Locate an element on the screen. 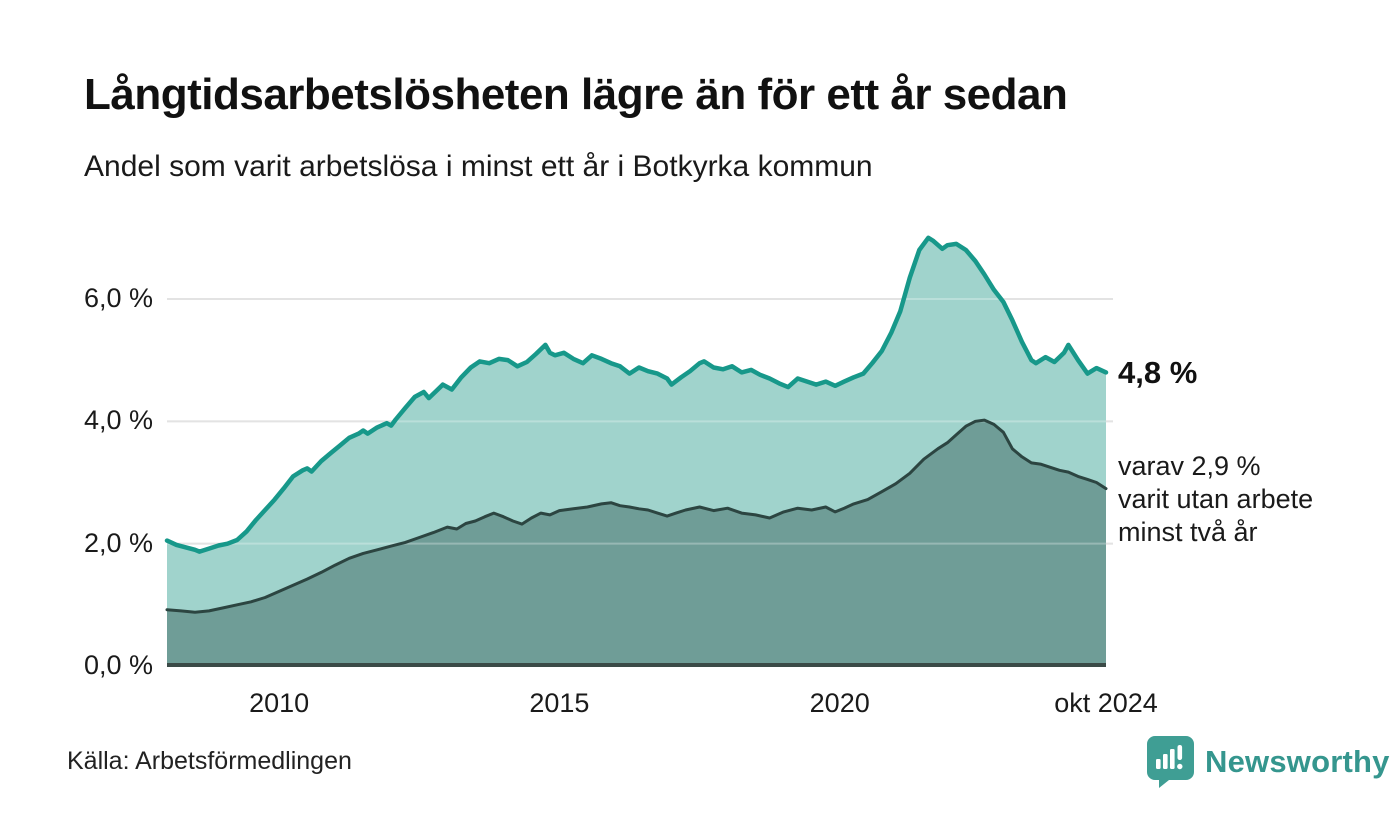 Image resolution: width=1400 pixels, height=840 pixels. latest-total-value-label: 4,8 % is located at coordinates (1158, 372).